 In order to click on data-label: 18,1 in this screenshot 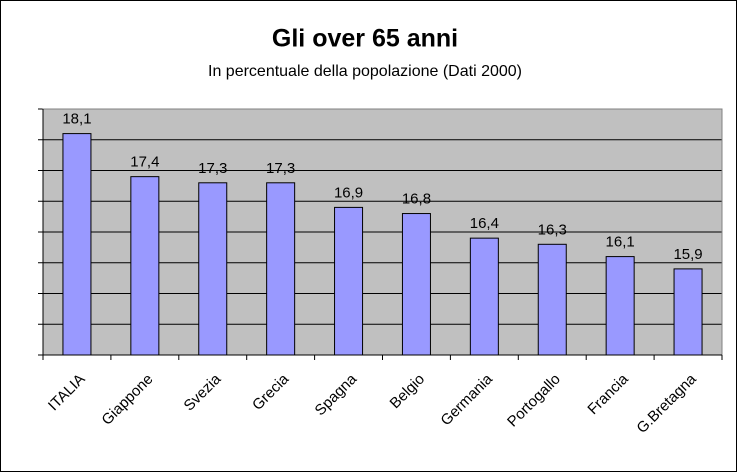, I will do `click(76, 119)`.